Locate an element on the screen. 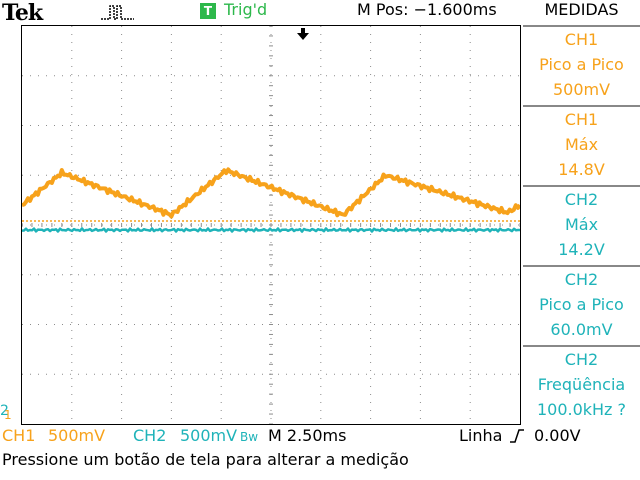  acquisition-icon is located at coordinates (117, 12).